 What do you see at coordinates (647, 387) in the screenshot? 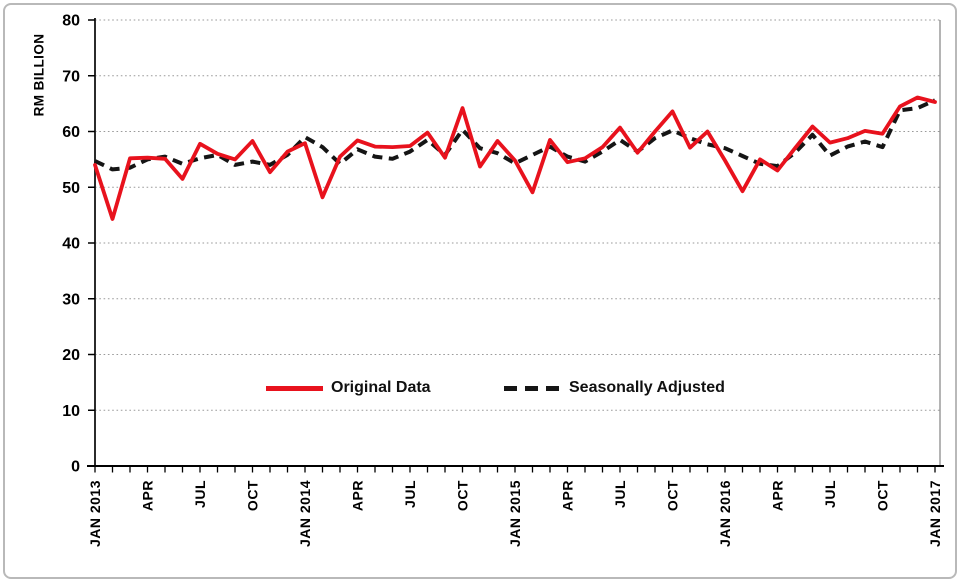
I see `legend-label-adjusted: Seasonally Adjusted` at bounding box center [647, 387].